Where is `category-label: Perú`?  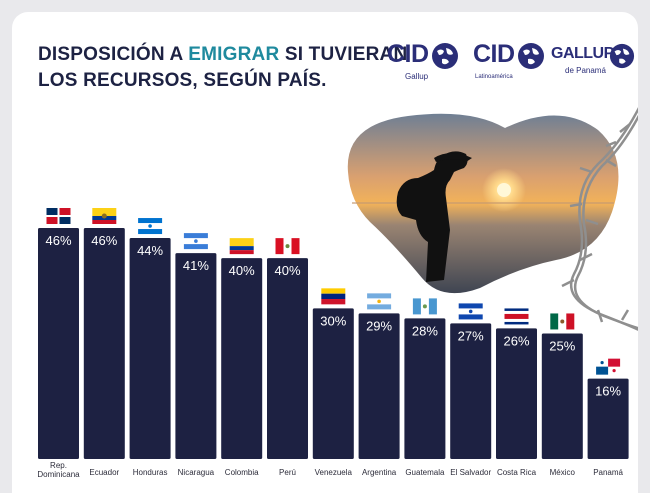
category-label: Perú is located at coordinates (287, 472).